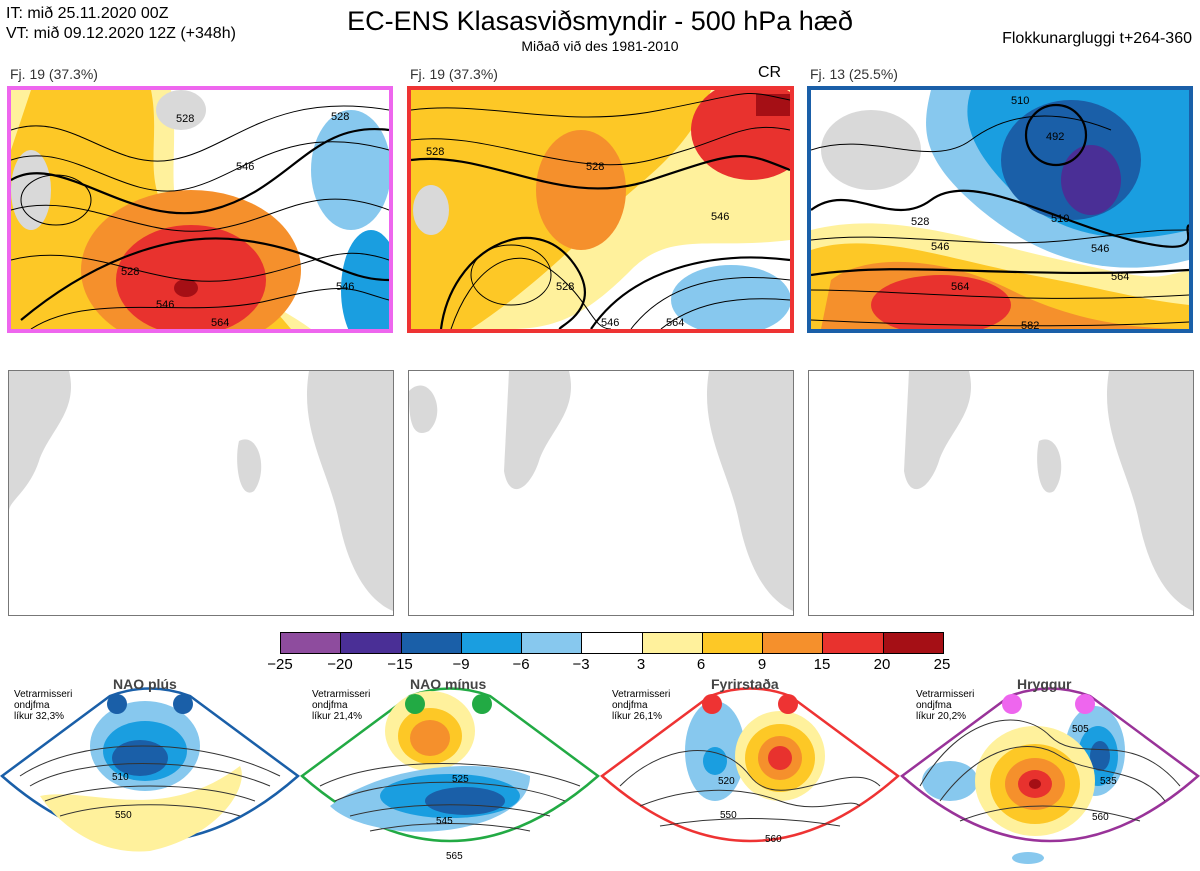  I want to click on colorbar-tick: 15, so click(822, 664).